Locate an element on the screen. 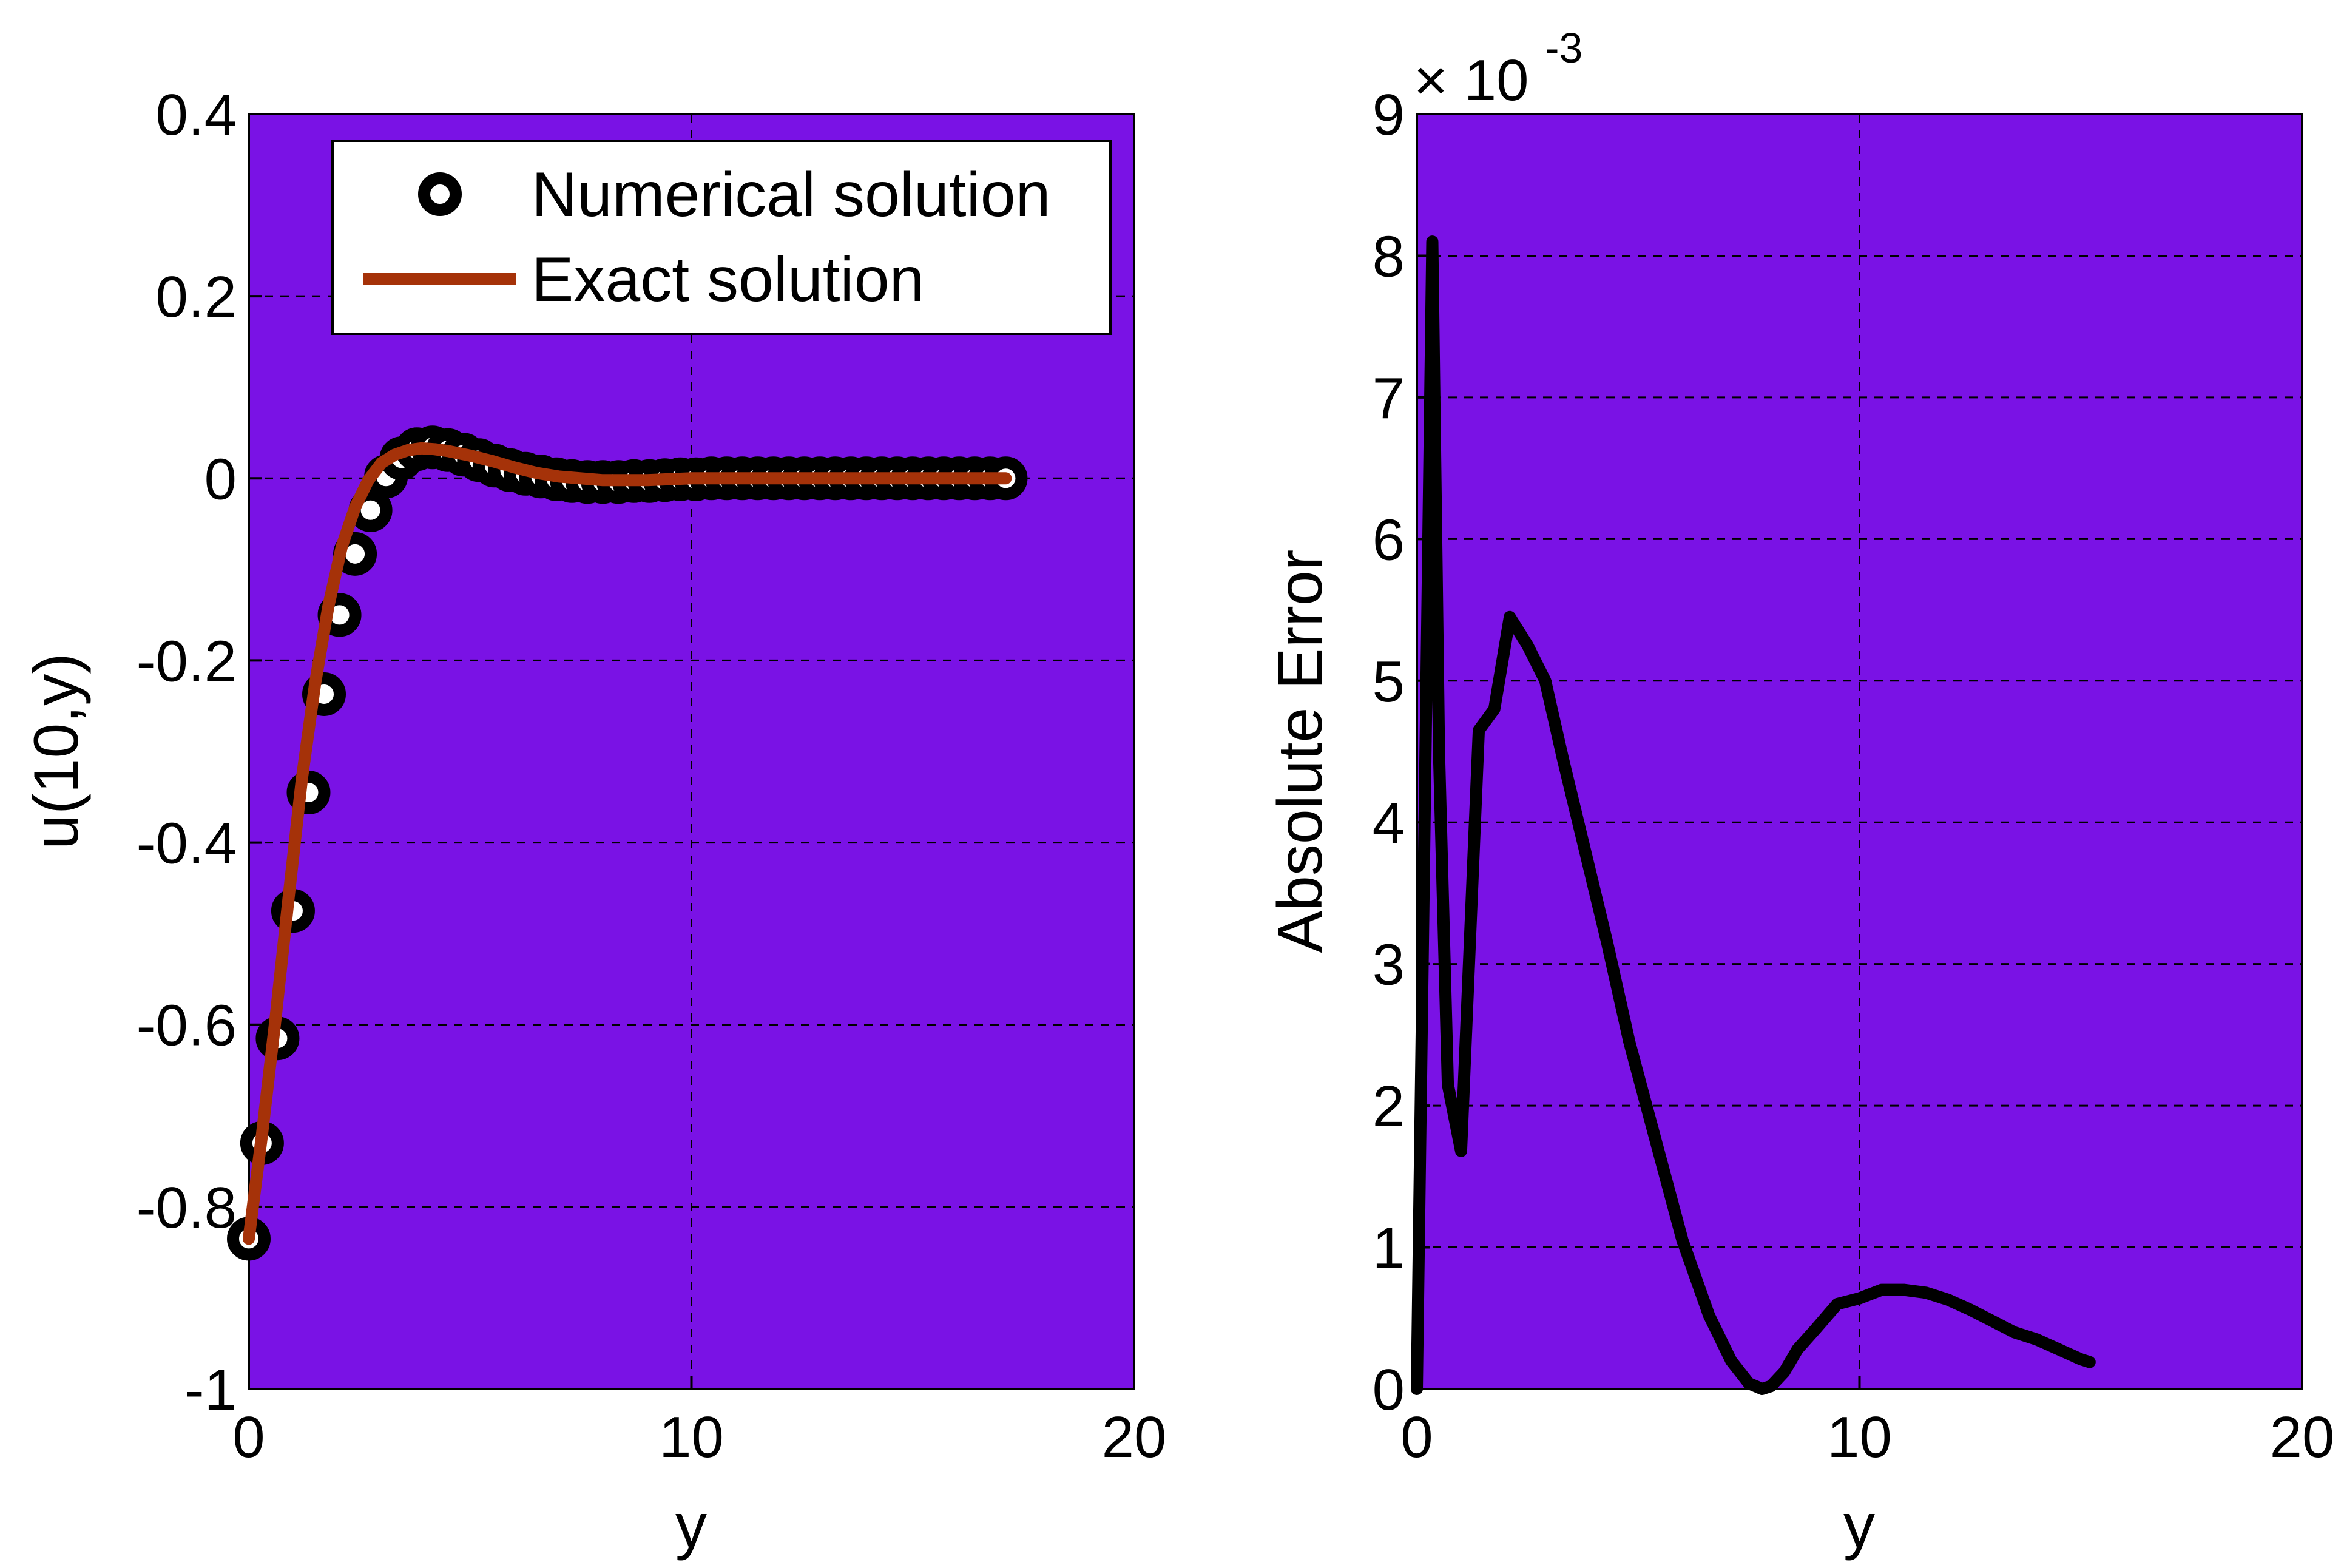 The width and height of the screenshot is (2344, 1568). right-x-axis-label: y is located at coordinates (1859, 1526).